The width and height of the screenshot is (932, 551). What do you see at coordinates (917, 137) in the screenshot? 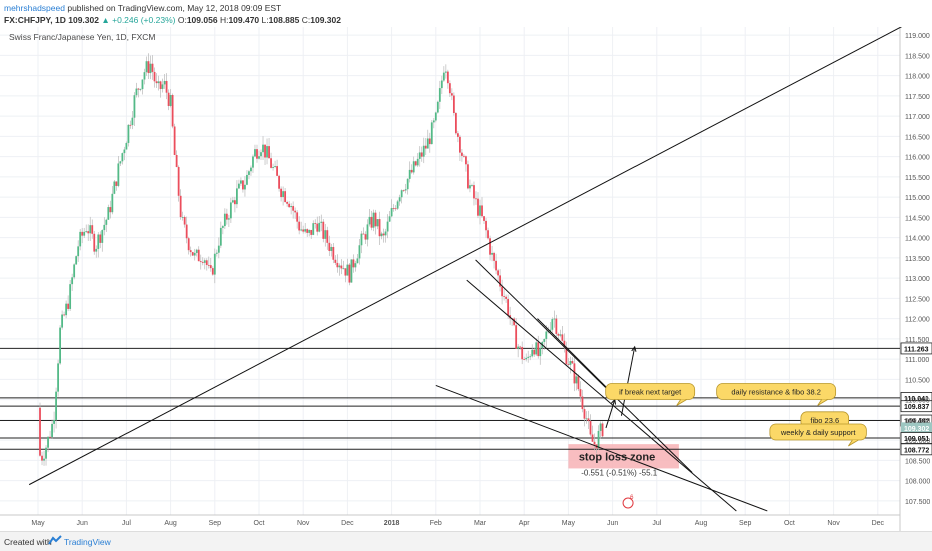
I see `y-tick-label: 116.500` at bounding box center [917, 137].